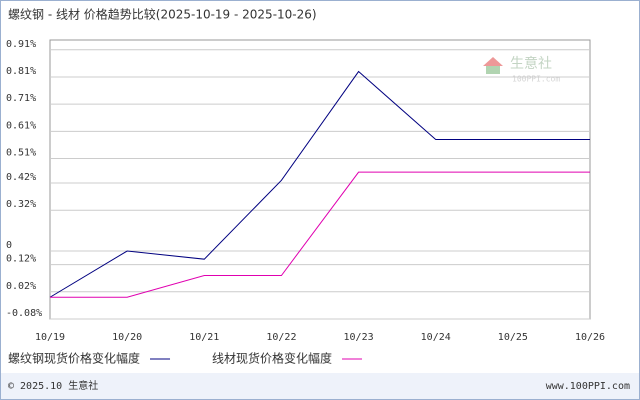  What do you see at coordinates (53, 385) in the screenshot?
I see `footer-left: © 2025.10 生意社` at bounding box center [53, 385].